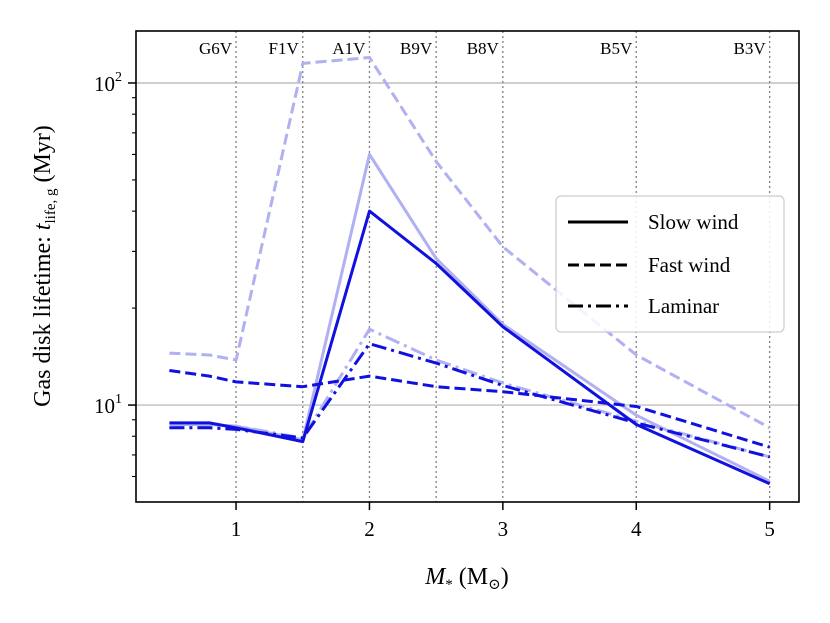  I want to click on y-axis-label: Gas disk lifetime: tlife, g (Myr), so click(44, 266).